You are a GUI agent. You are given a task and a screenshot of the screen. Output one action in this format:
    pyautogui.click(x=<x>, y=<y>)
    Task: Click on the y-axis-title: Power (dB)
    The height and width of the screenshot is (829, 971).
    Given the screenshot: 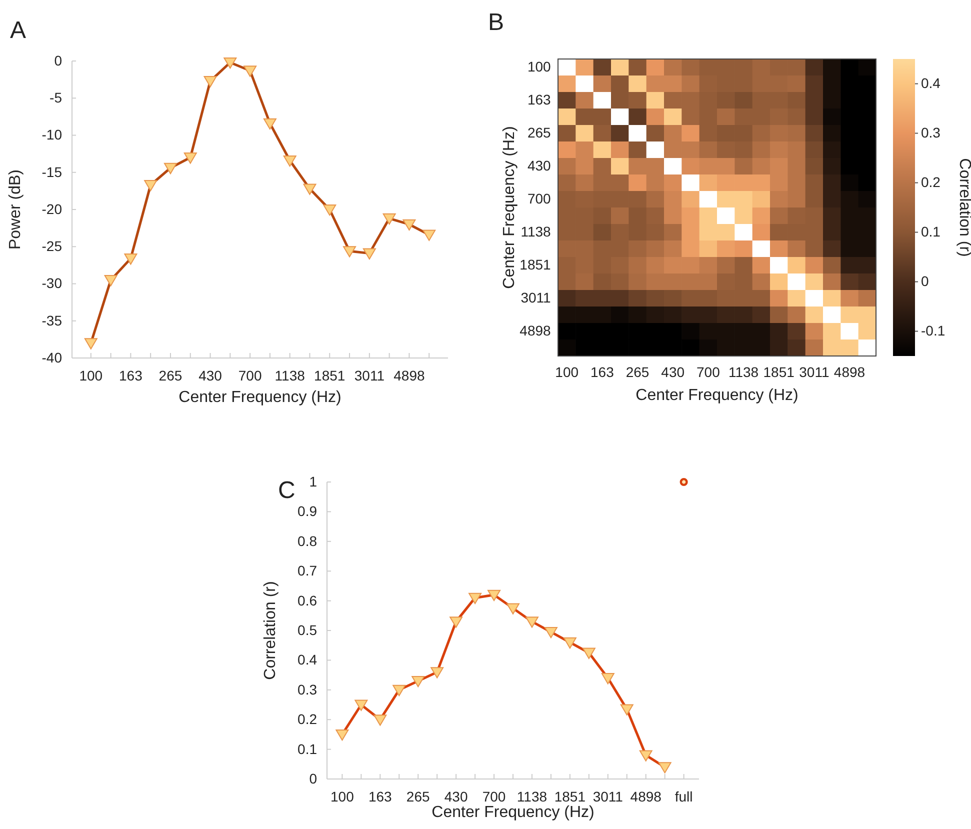 What is the action you would take?
    pyautogui.click(x=15, y=209)
    